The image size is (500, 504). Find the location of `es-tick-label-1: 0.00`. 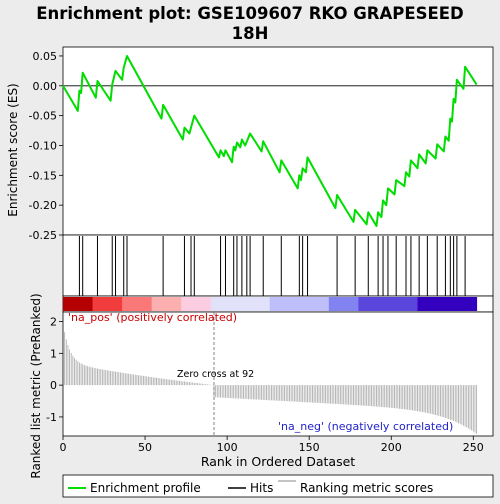

es-tick-label-1: 0.00 is located at coordinates (45, 86).